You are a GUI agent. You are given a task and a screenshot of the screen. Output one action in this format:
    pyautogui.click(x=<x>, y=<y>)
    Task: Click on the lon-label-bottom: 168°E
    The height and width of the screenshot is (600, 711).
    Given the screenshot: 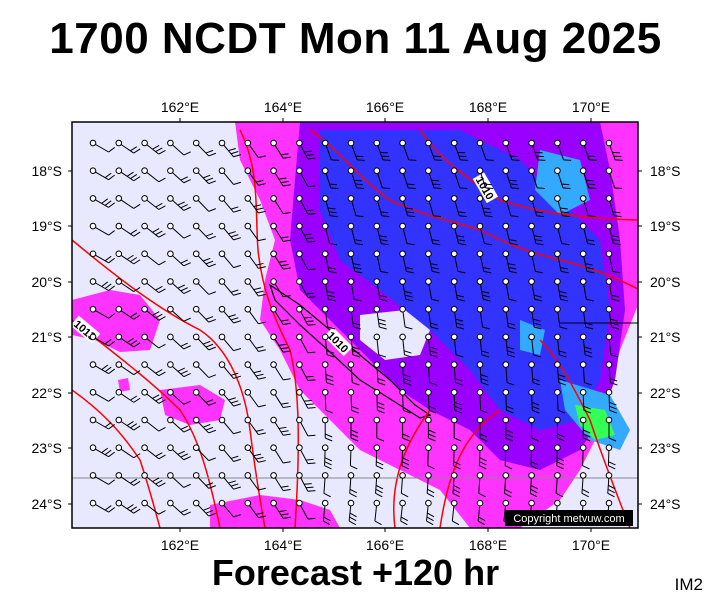 What is the action you would take?
    pyautogui.click(x=488, y=543)
    